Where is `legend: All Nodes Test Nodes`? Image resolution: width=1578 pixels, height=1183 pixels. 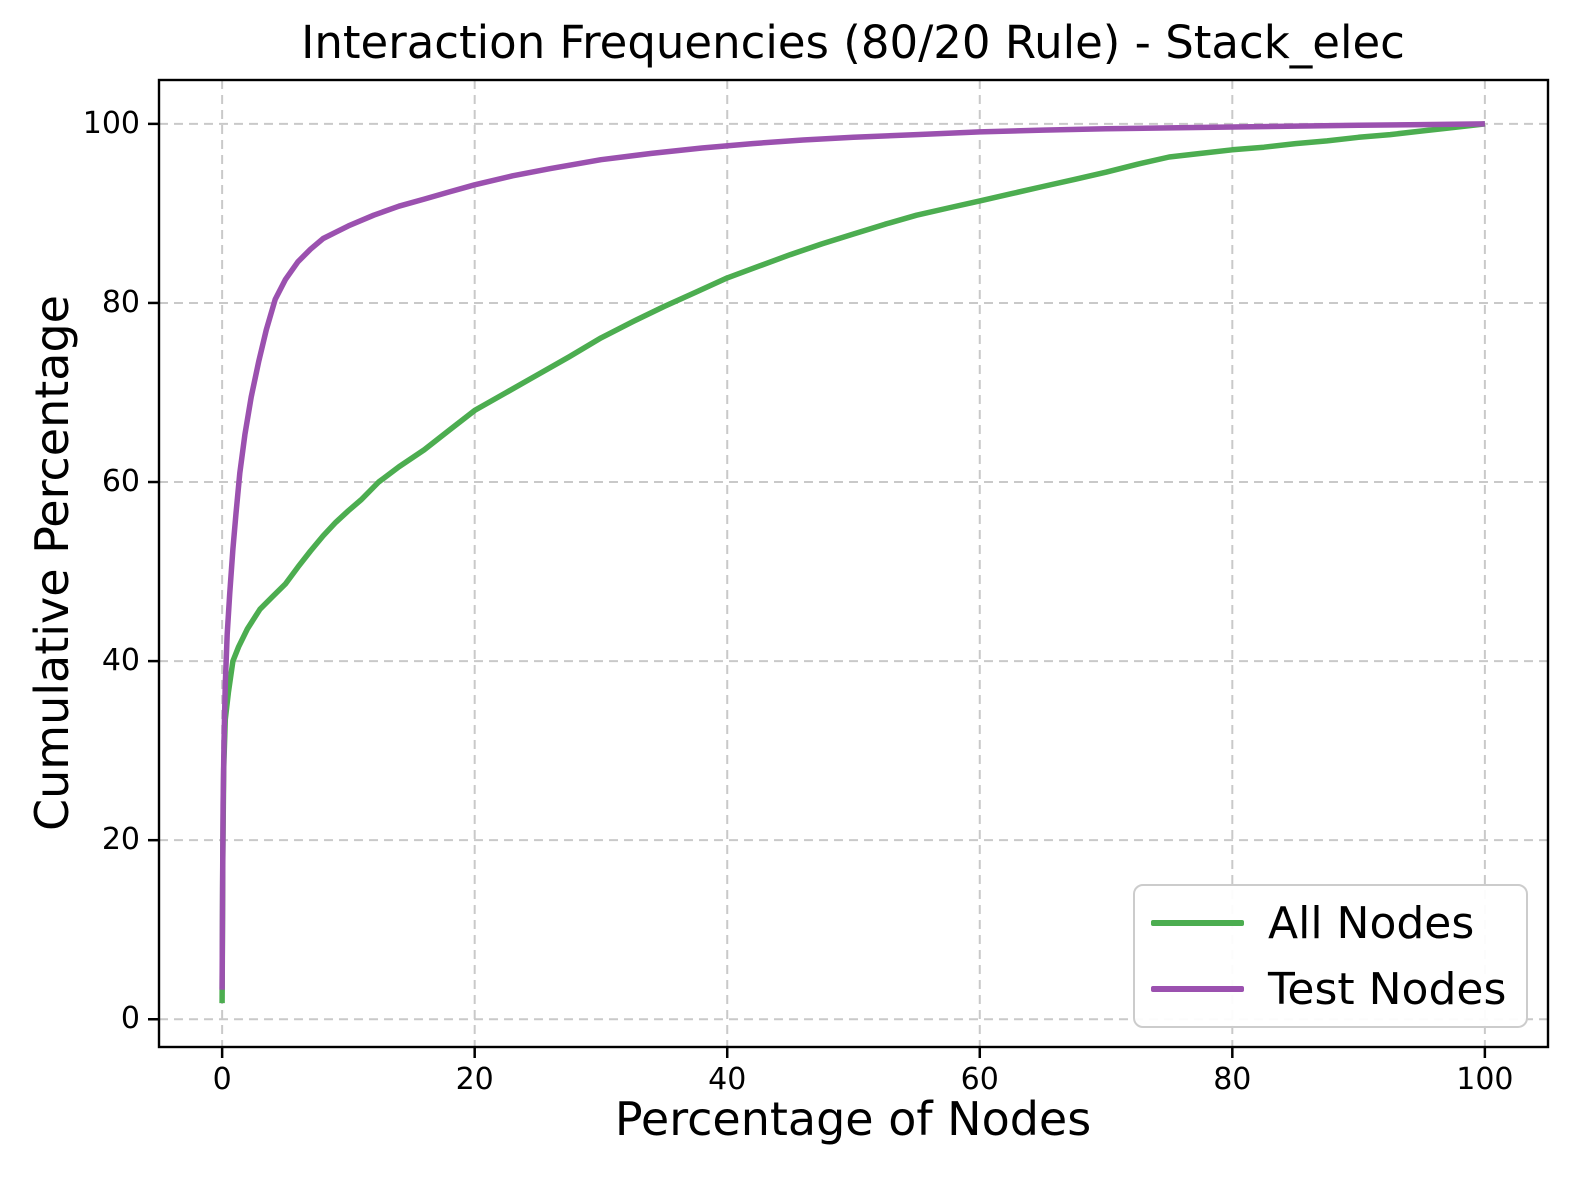
legend: All Nodes Test Nodes is located at coordinates (1330, 956).